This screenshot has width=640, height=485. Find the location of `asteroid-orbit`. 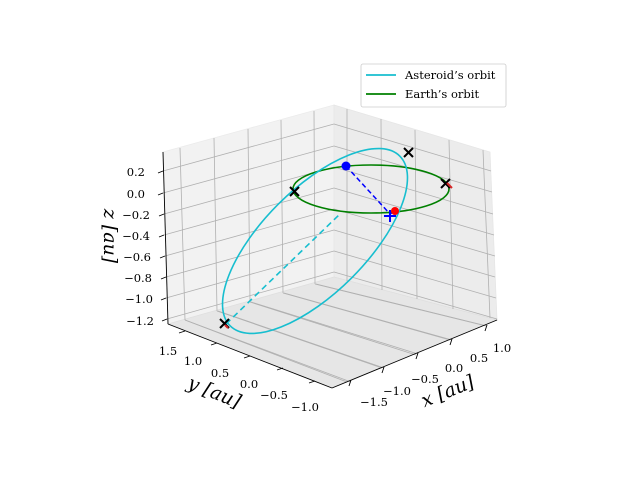

asteroid-orbit is located at coordinates (315, 241).